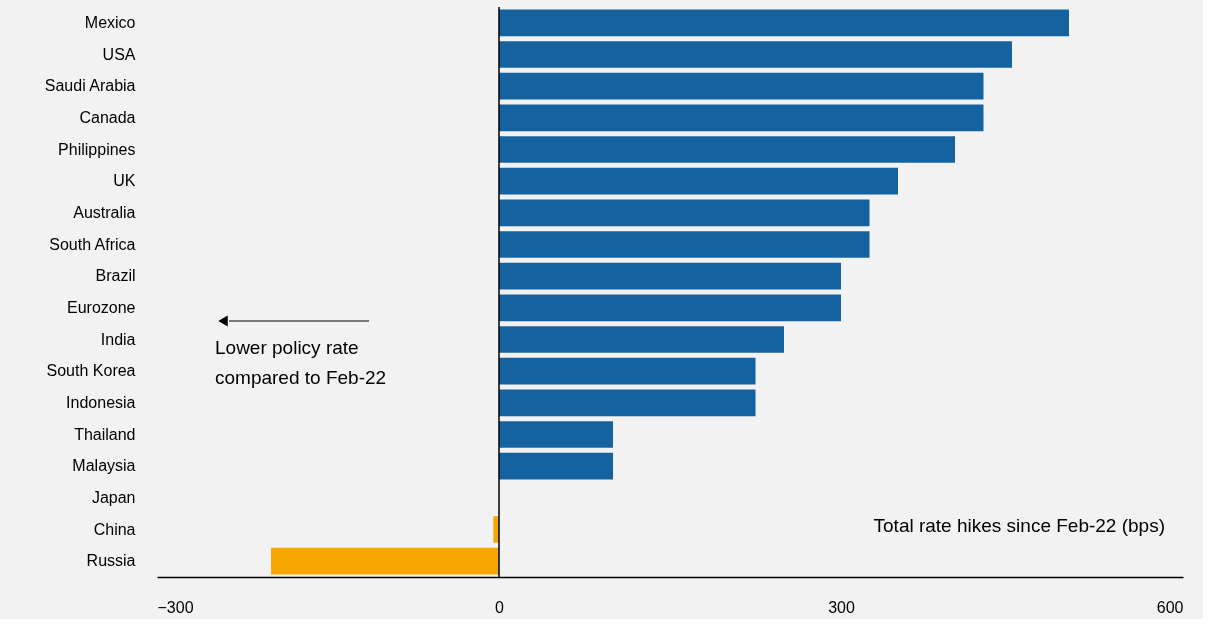  I want to click on y-tick-label: Japan, so click(113, 497).